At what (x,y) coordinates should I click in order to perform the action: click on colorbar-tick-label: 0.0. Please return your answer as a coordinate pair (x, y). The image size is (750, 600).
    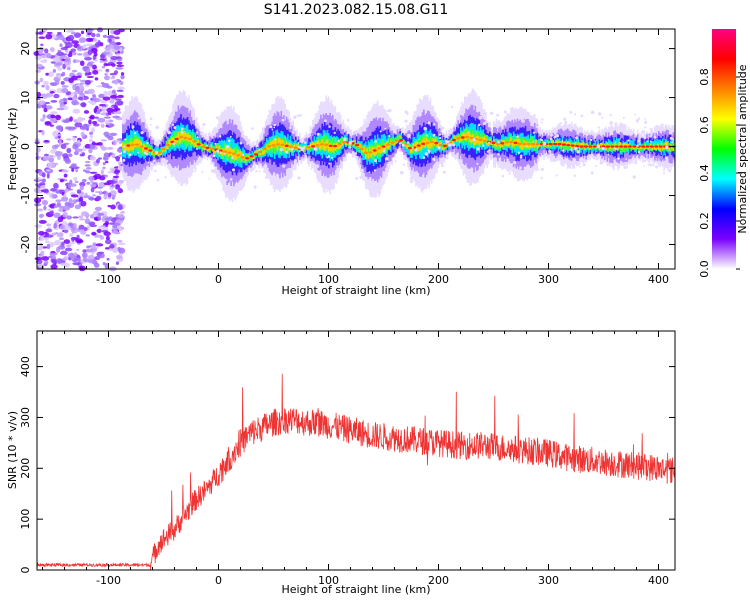
    Looking at the image, I should click on (704, 269).